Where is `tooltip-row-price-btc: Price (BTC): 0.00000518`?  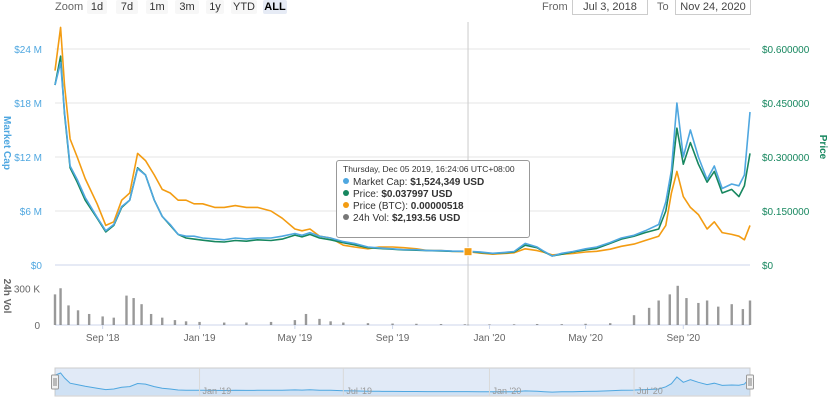
tooltip-row-price-btc: Price (BTC): 0.00000518 is located at coordinates (433, 207).